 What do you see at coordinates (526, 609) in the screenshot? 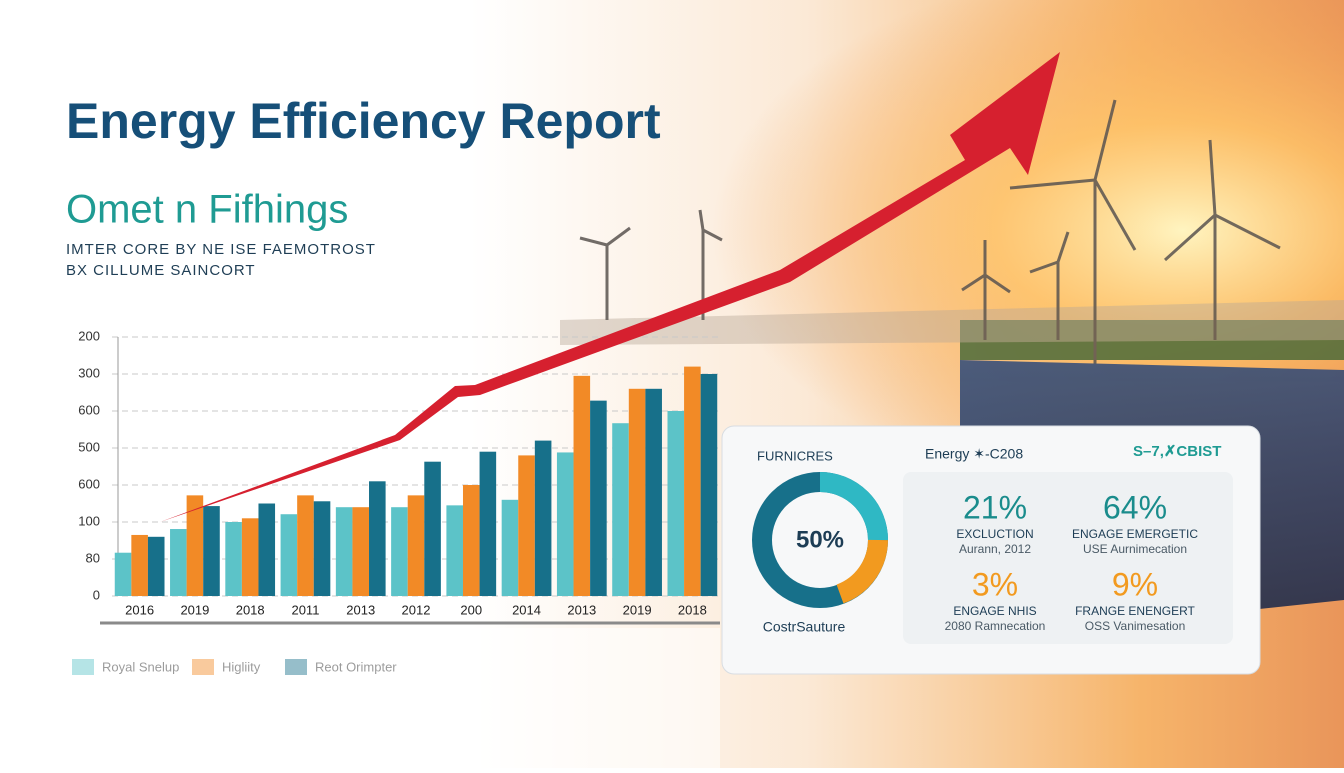
I see `x-tick-label: 2014` at bounding box center [526, 609].